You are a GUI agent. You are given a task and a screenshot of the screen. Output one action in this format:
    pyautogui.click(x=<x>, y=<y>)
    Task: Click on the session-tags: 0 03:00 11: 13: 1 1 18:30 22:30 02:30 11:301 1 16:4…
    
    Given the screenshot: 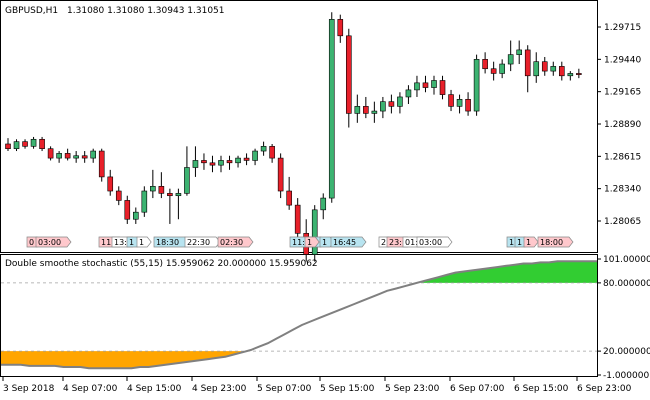 What is the action you would take?
    pyautogui.click(x=300, y=242)
    